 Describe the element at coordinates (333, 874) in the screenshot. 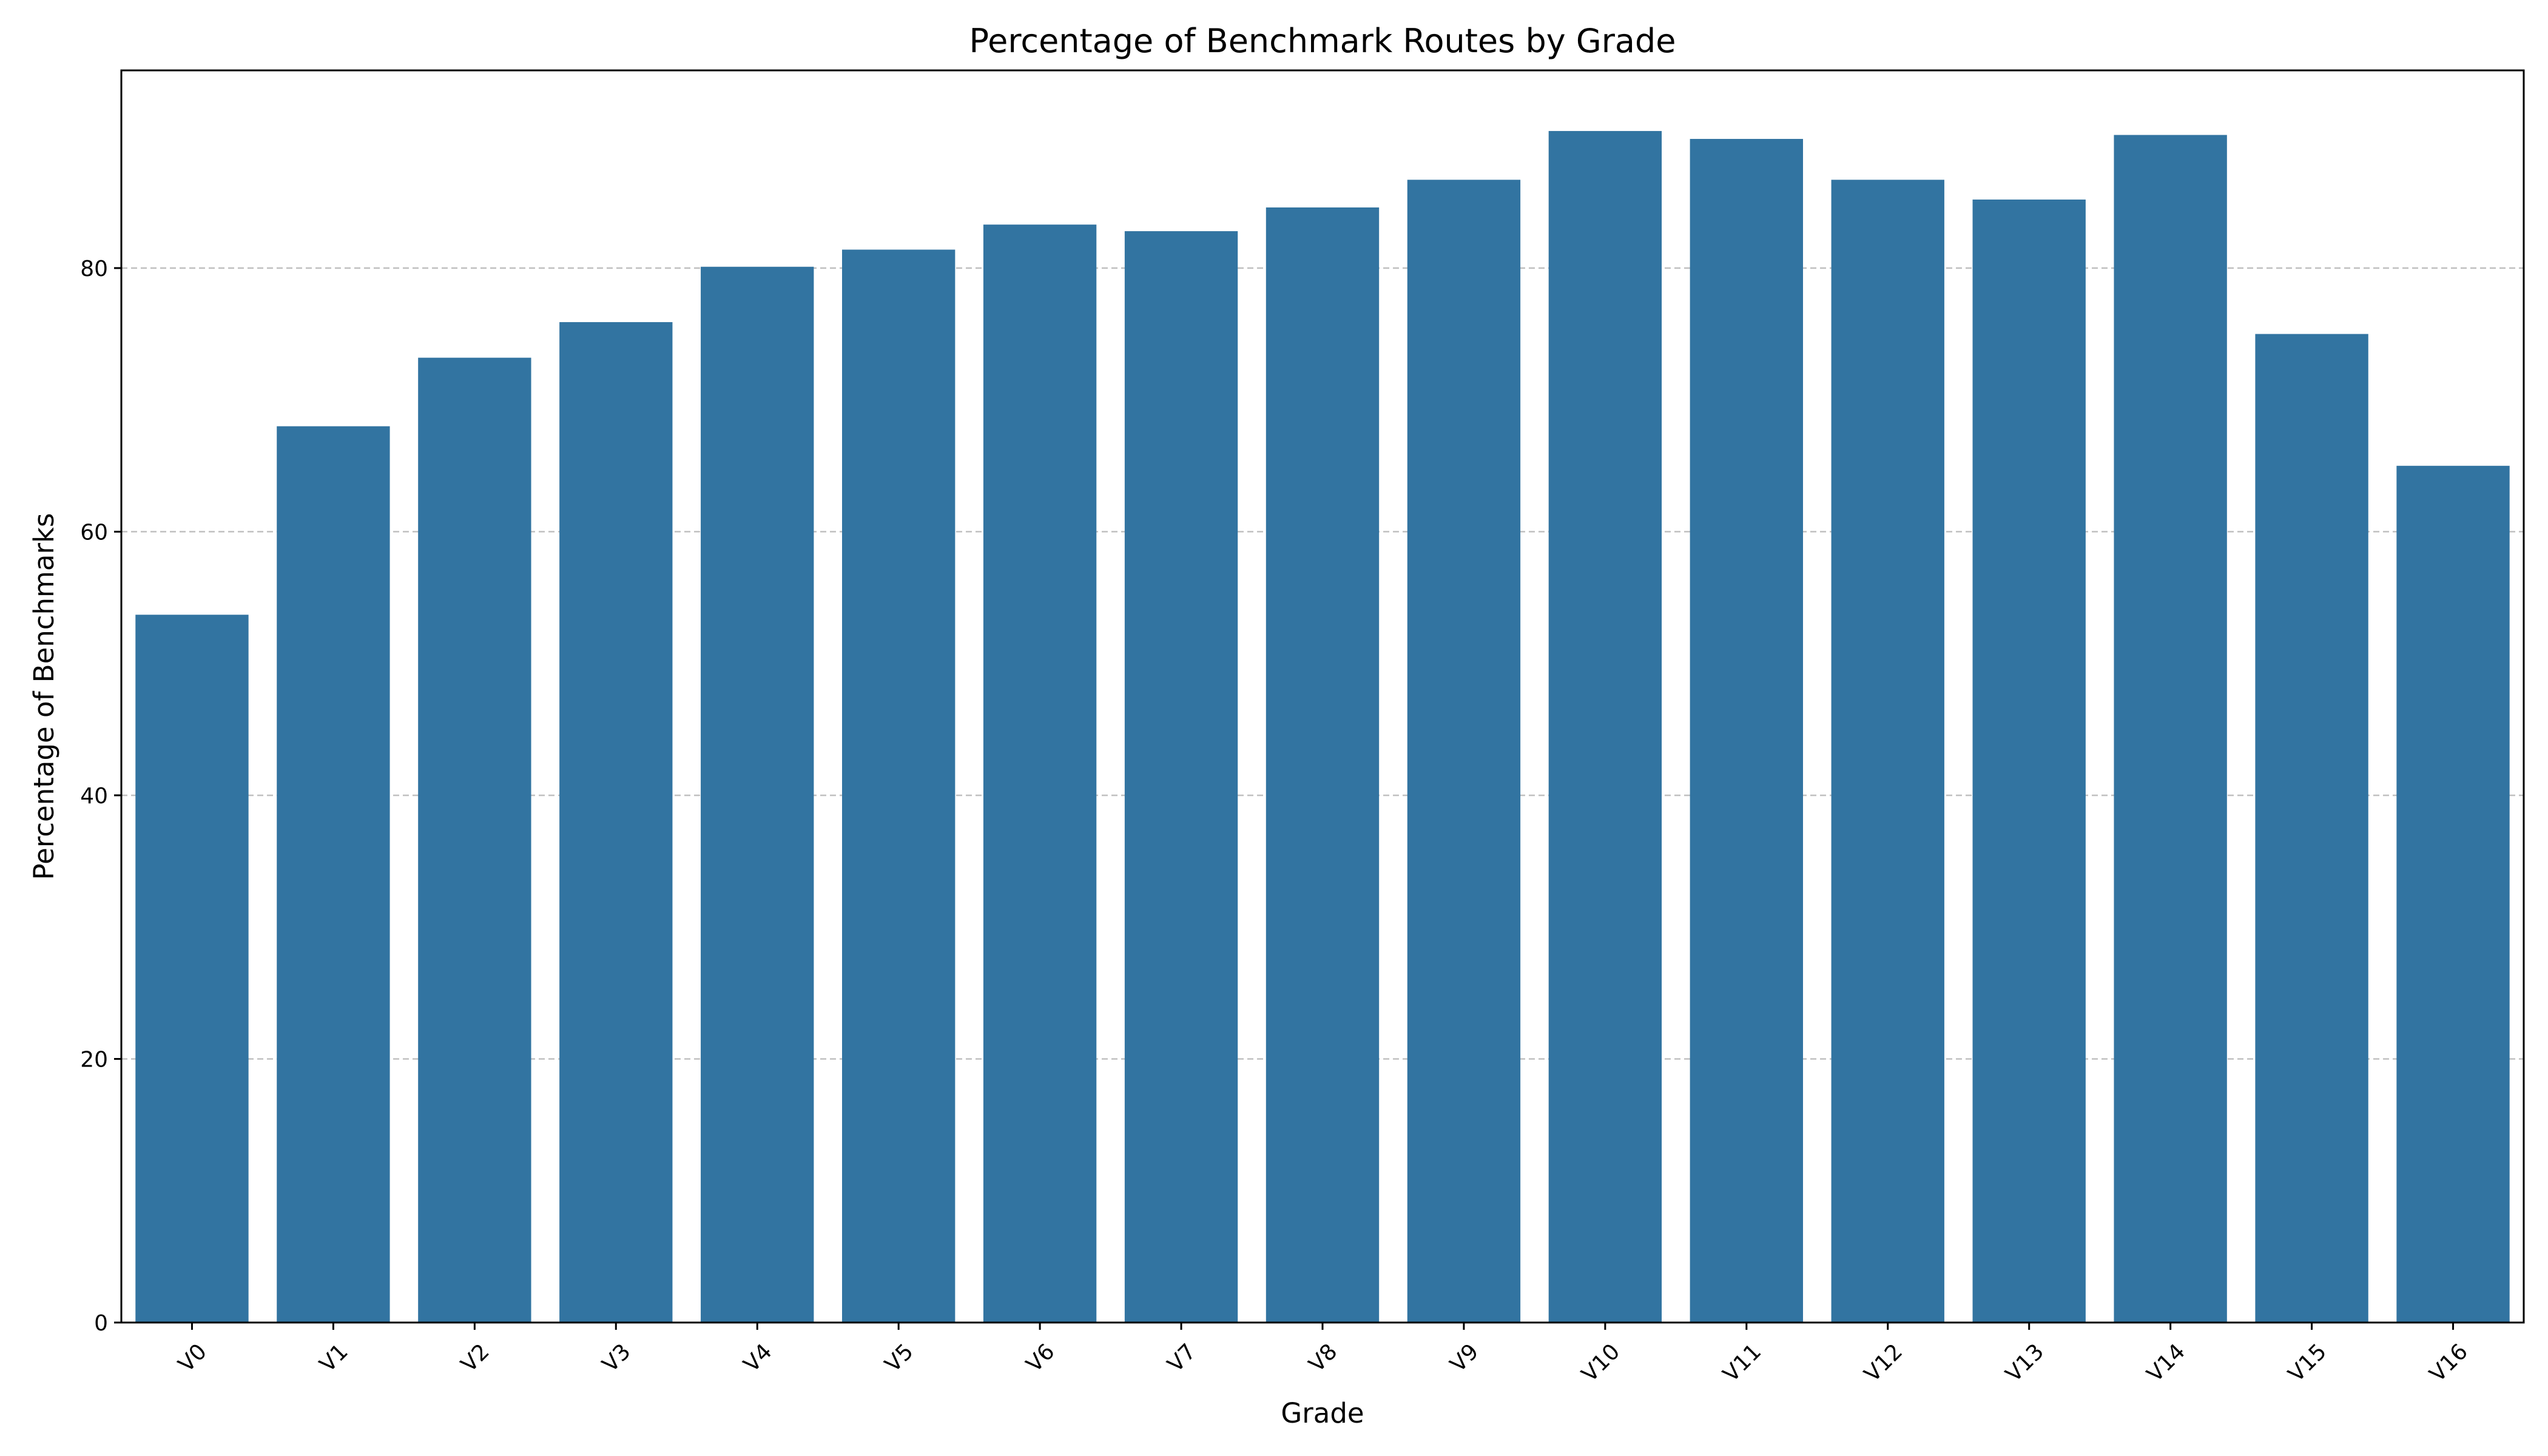

I see `bar-v1` at that location.